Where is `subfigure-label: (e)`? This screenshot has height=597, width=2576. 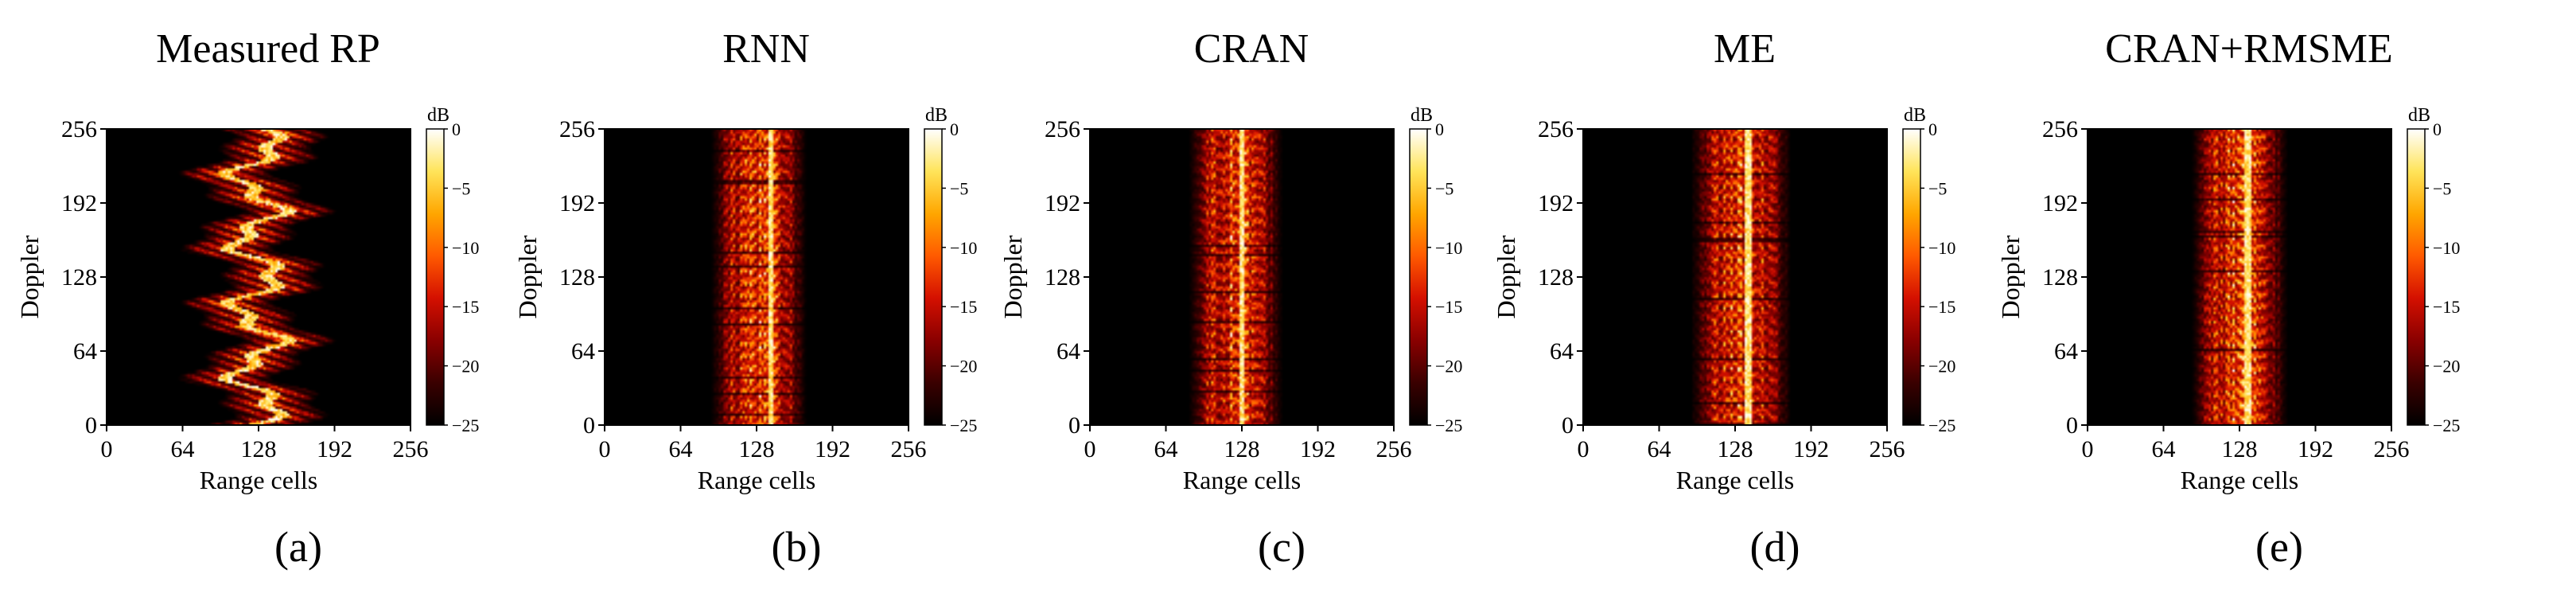 subfigure-label: (e) is located at coordinates (2279, 547).